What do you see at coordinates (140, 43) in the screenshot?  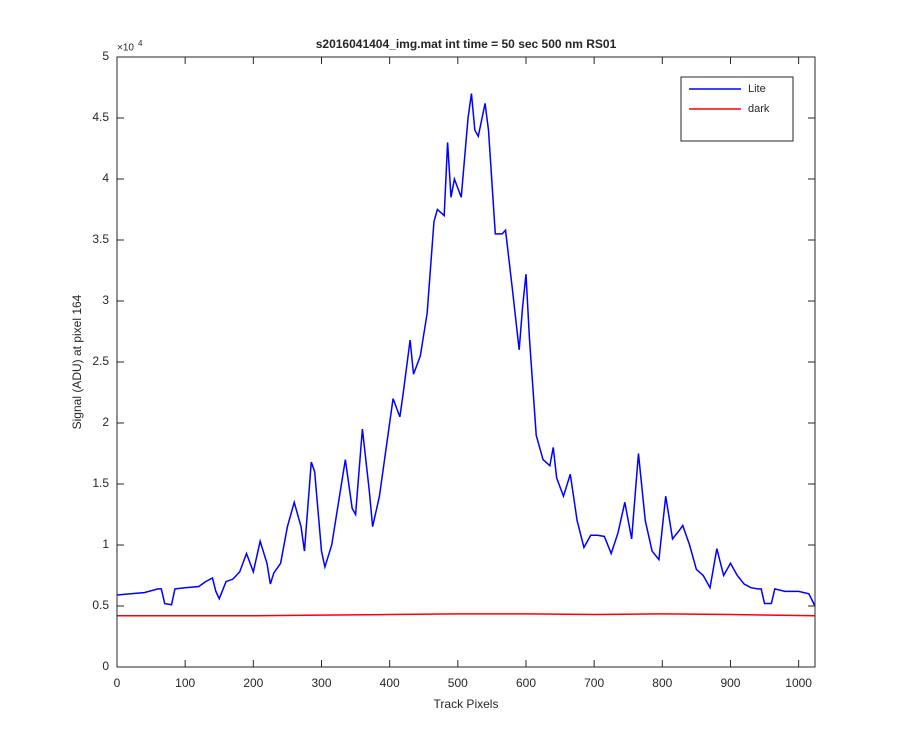 I see `y-multiplier-exponent: 4` at bounding box center [140, 43].